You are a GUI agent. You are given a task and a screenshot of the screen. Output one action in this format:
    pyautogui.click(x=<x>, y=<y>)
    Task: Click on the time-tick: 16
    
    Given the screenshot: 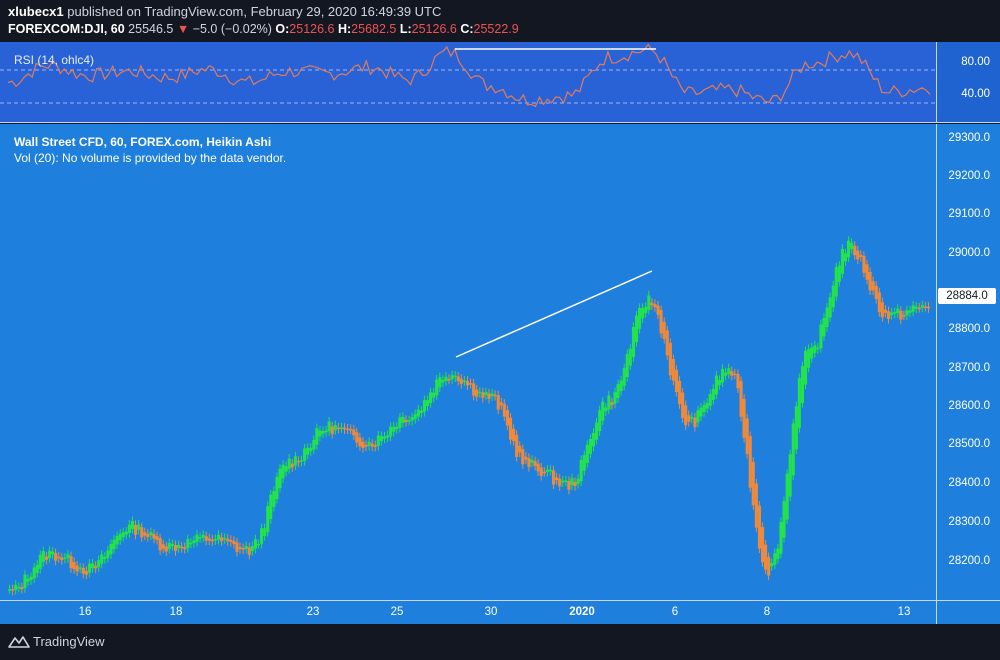 What is the action you would take?
    pyautogui.click(x=85, y=612)
    